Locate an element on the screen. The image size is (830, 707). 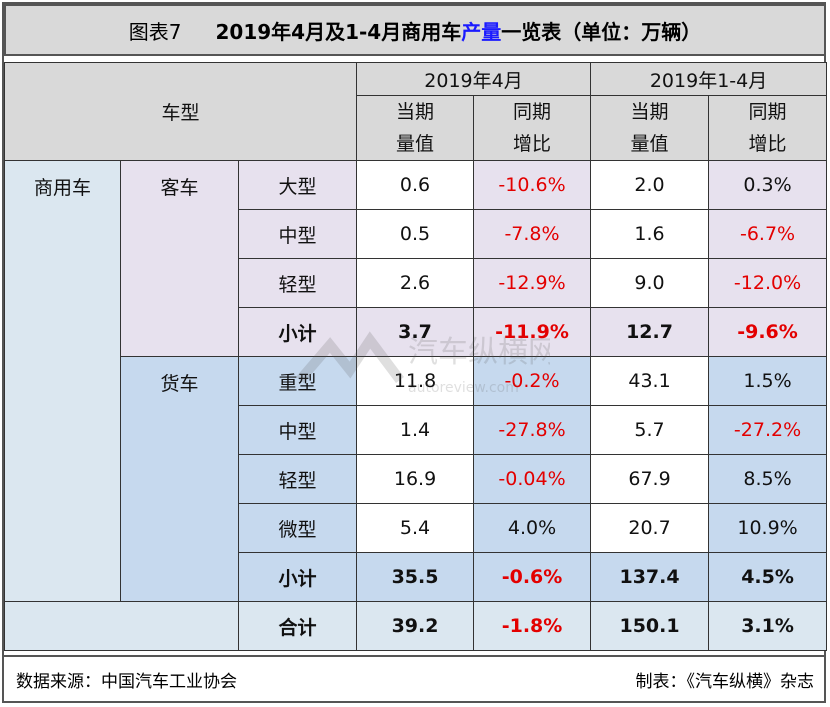
made-by: 制表：《汽车纵横》杂志 is located at coordinates (725, 681).